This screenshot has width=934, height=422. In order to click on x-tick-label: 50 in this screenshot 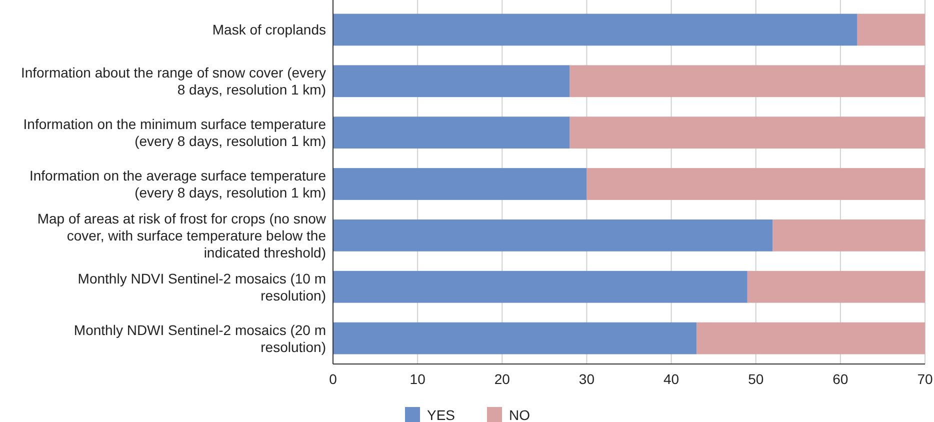, I will do `click(756, 379)`.